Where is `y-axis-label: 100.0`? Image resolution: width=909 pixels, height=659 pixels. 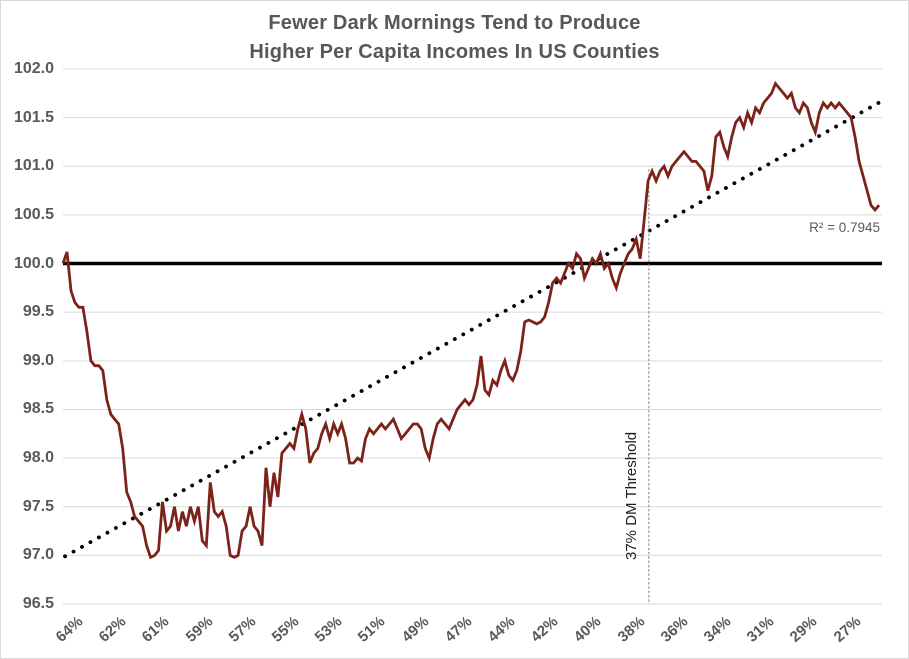
y-axis-label: 100.0 is located at coordinates (33, 263).